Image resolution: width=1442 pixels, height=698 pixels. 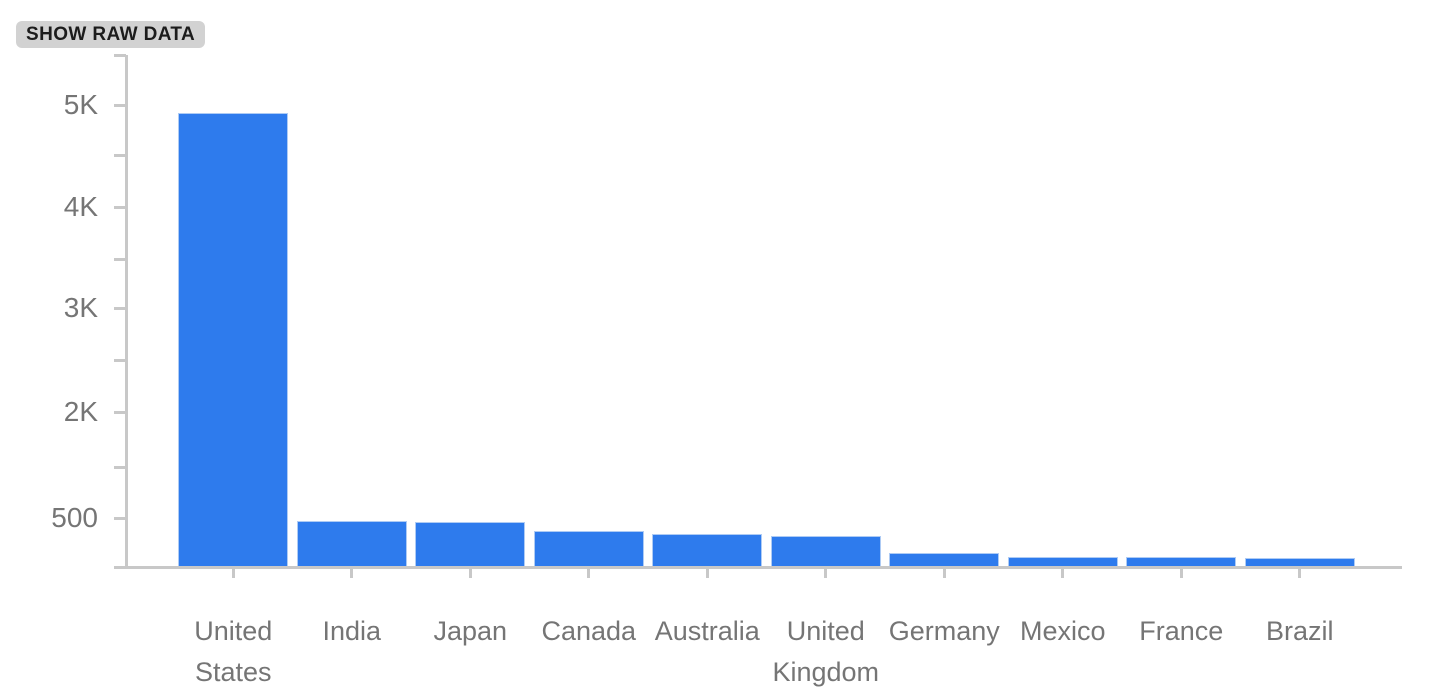 What do you see at coordinates (1299, 631) in the screenshot?
I see `x-axis-category-label: Brazil` at bounding box center [1299, 631].